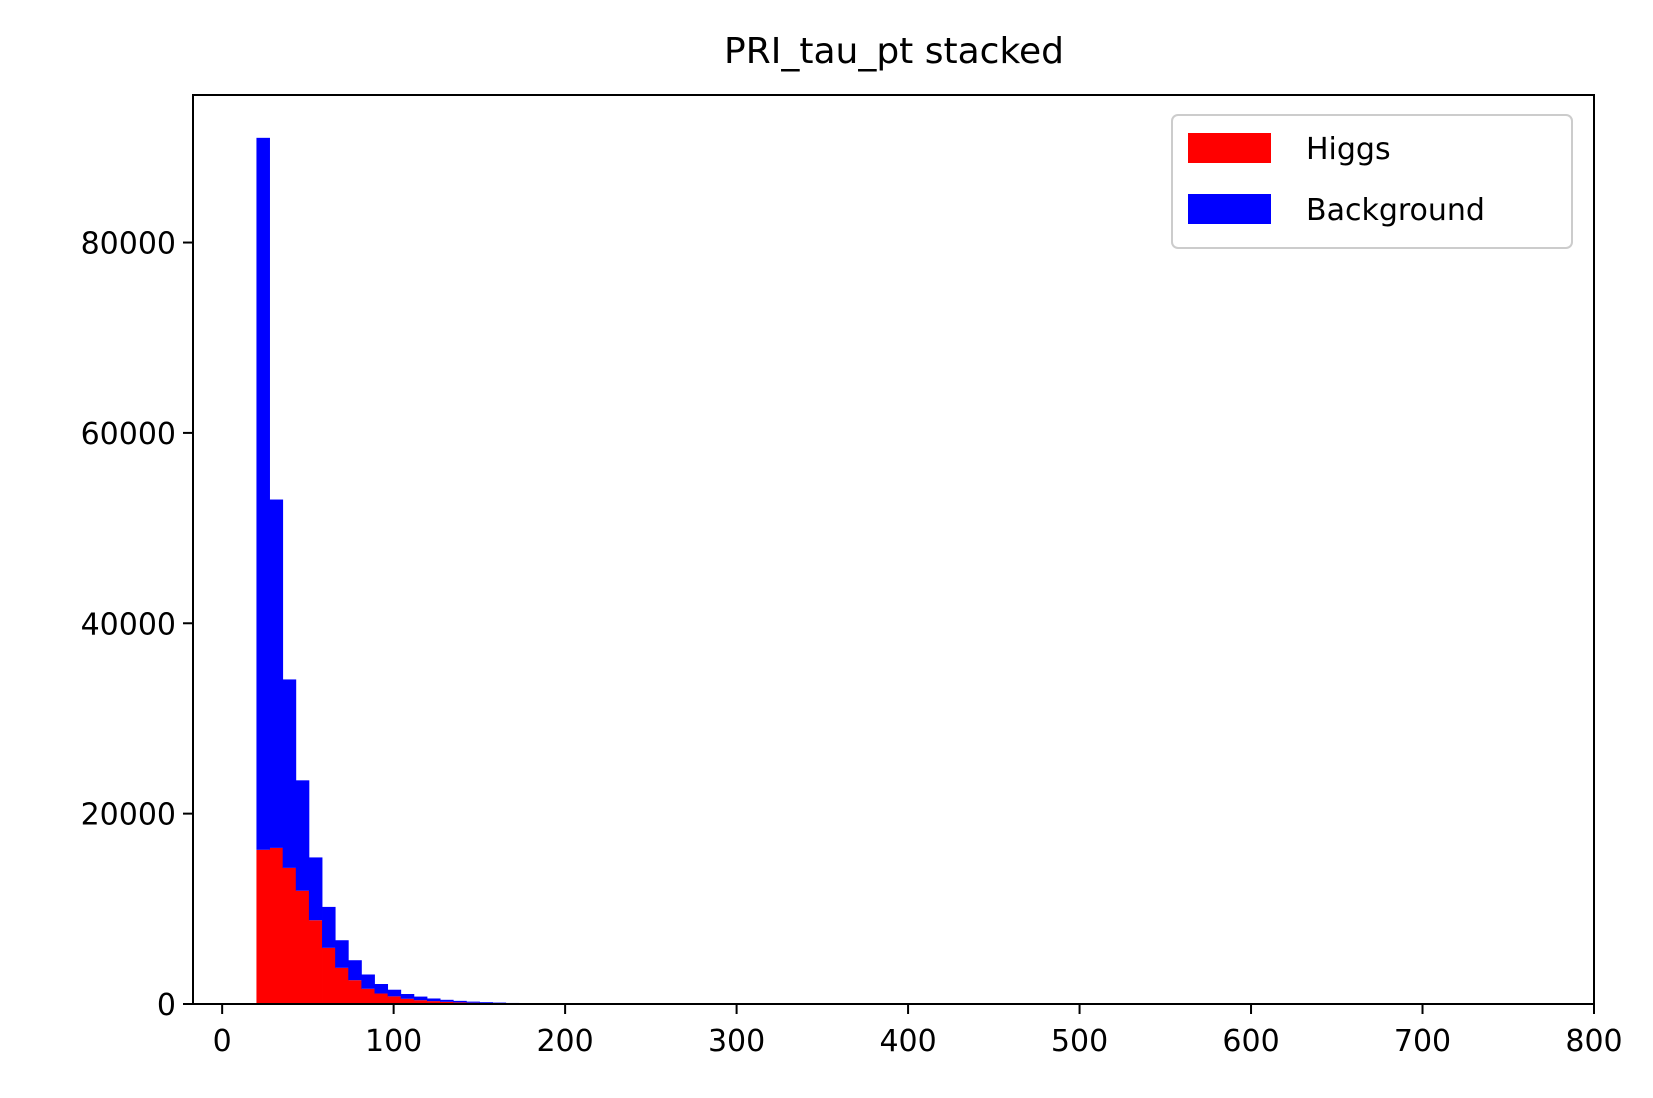 This screenshot has height=1098, width=1653. Describe the element at coordinates (1079, 1041) in the screenshot. I see `x-tick-label: 500` at that location.